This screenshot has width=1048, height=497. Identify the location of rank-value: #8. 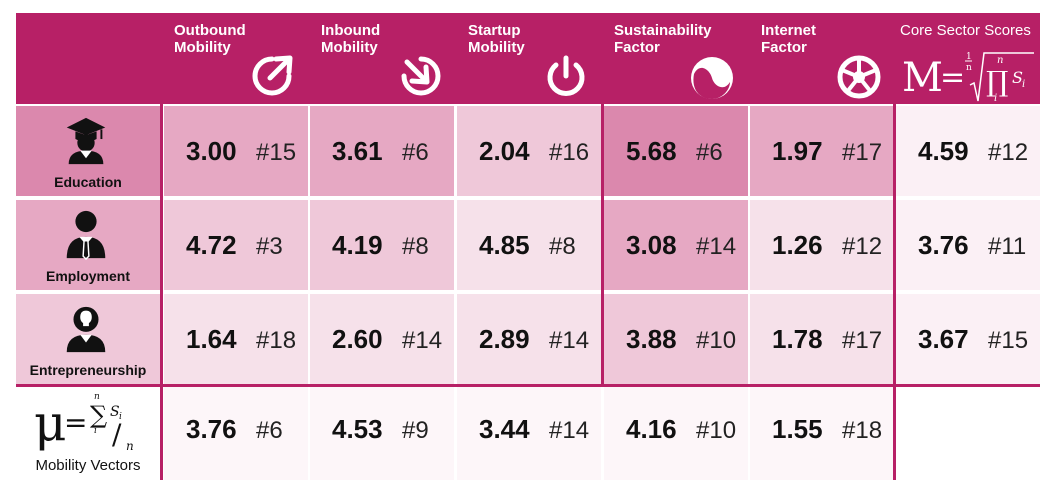
(562, 246).